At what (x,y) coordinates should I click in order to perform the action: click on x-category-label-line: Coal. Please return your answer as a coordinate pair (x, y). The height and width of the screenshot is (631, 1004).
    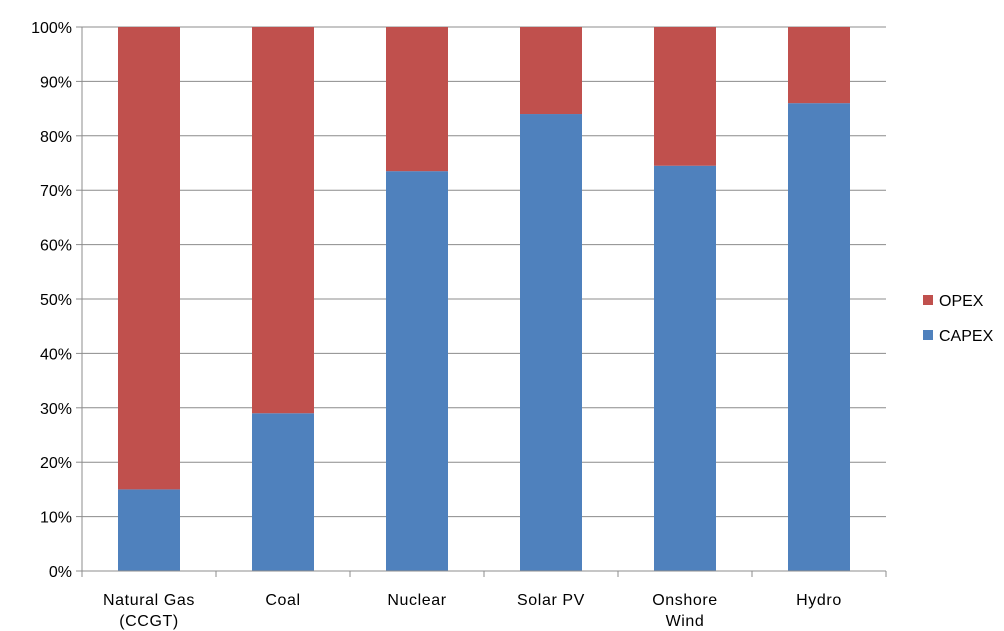
    Looking at the image, I should click on (282, 600).